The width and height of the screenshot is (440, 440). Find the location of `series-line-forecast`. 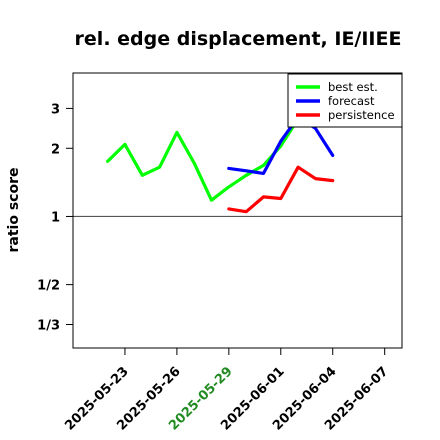

series-line-forecast is located at coordinates (281, 145).